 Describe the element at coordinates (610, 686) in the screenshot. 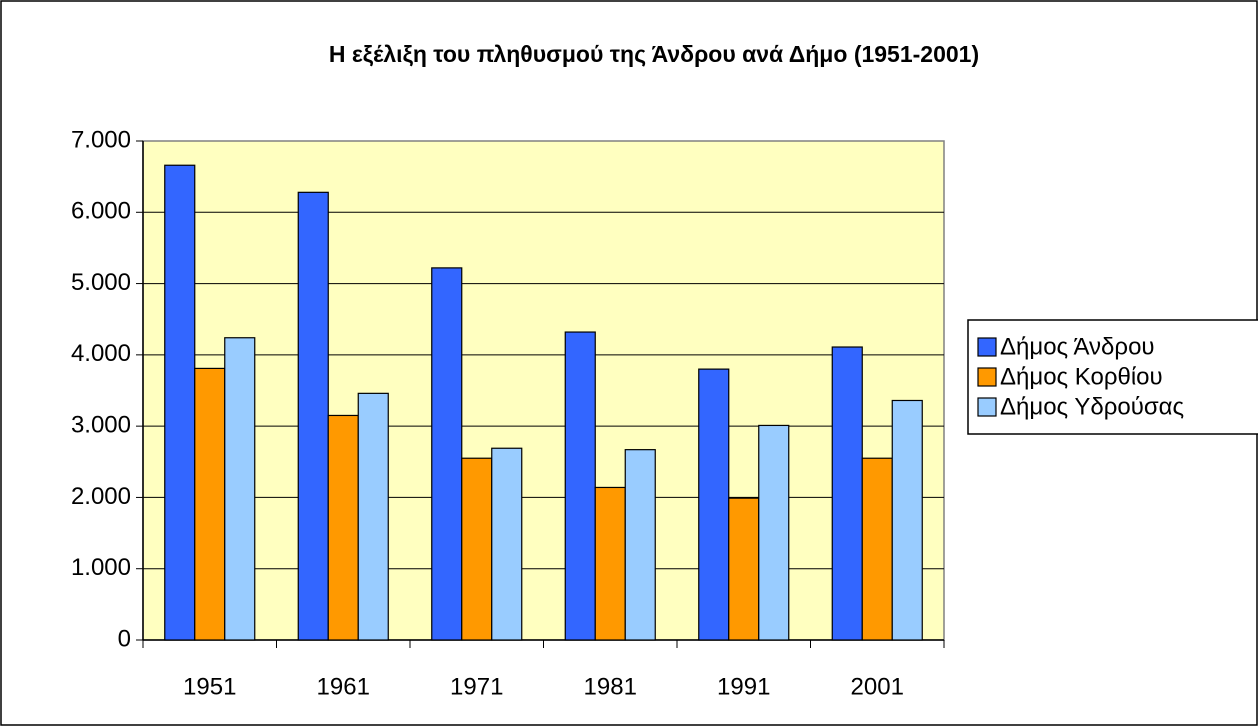

I see `x-tick-label: 1981` at that location.